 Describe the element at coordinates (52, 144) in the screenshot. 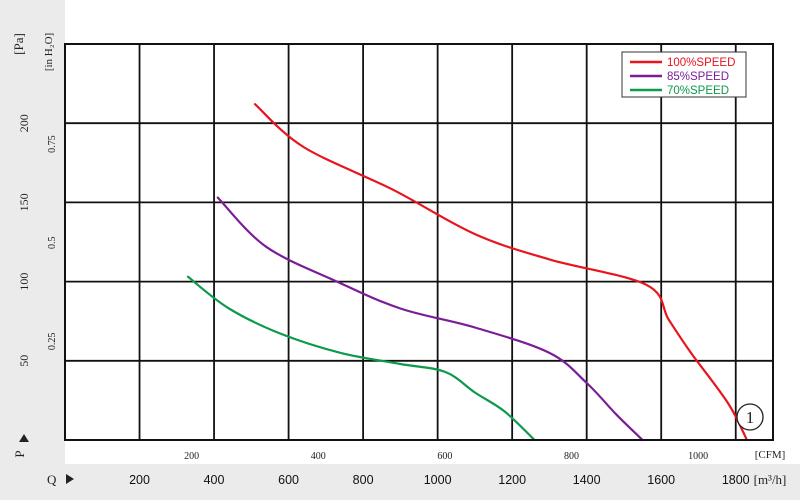

I see `y-tick-inh2o: 0.75` at that location.